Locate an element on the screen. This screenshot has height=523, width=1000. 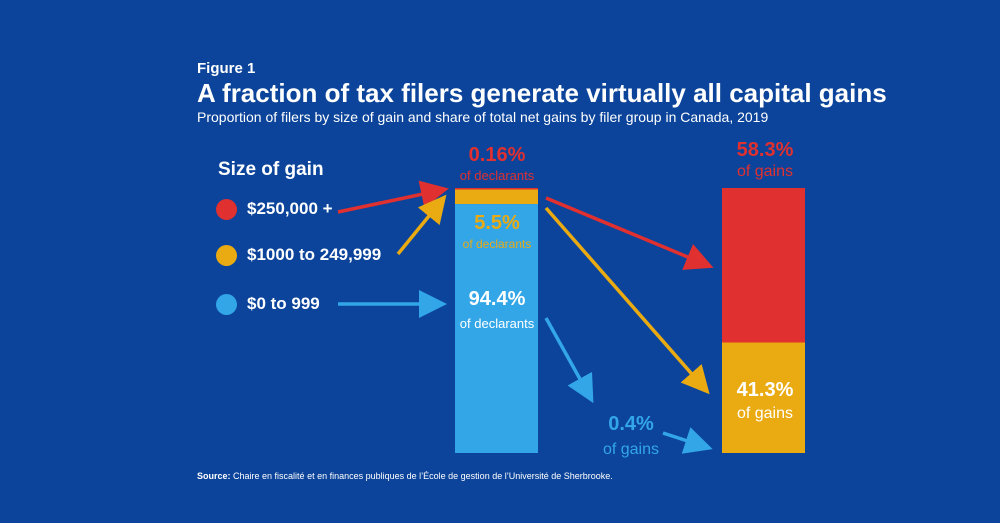
label-yellow-gains-unit: of gains is located at coordinates (765, 413).